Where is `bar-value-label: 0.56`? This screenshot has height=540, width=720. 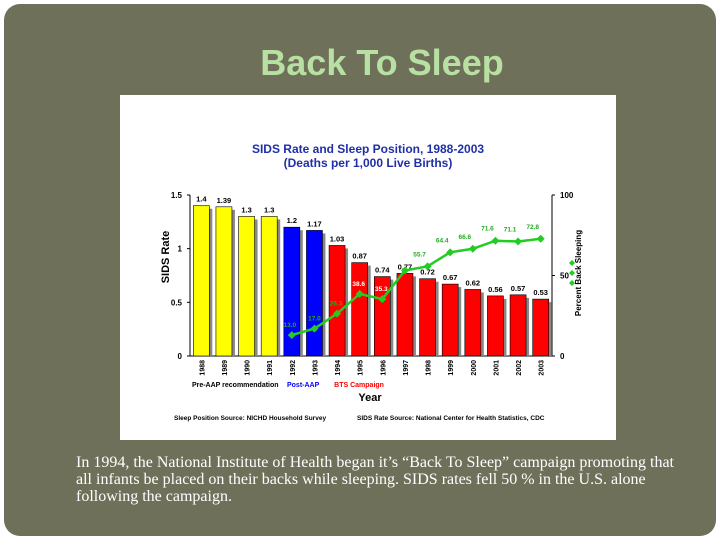
bar-value-label: 0.56 is located at coordinates (495, 289).